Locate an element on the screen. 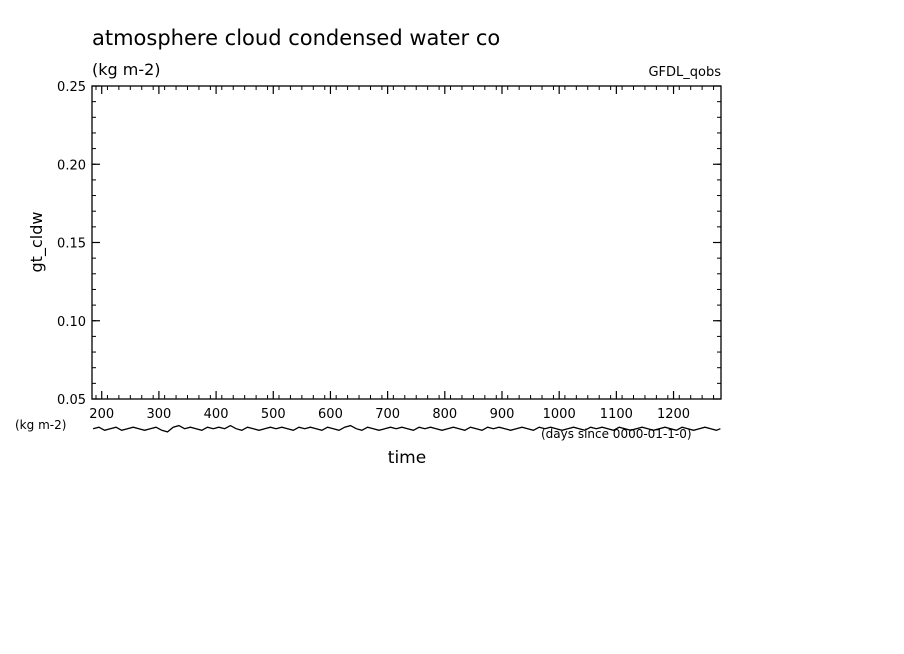 This screenshot has width=904, height=654. x-tick-label: 900 is located at coordinates (502, 414).